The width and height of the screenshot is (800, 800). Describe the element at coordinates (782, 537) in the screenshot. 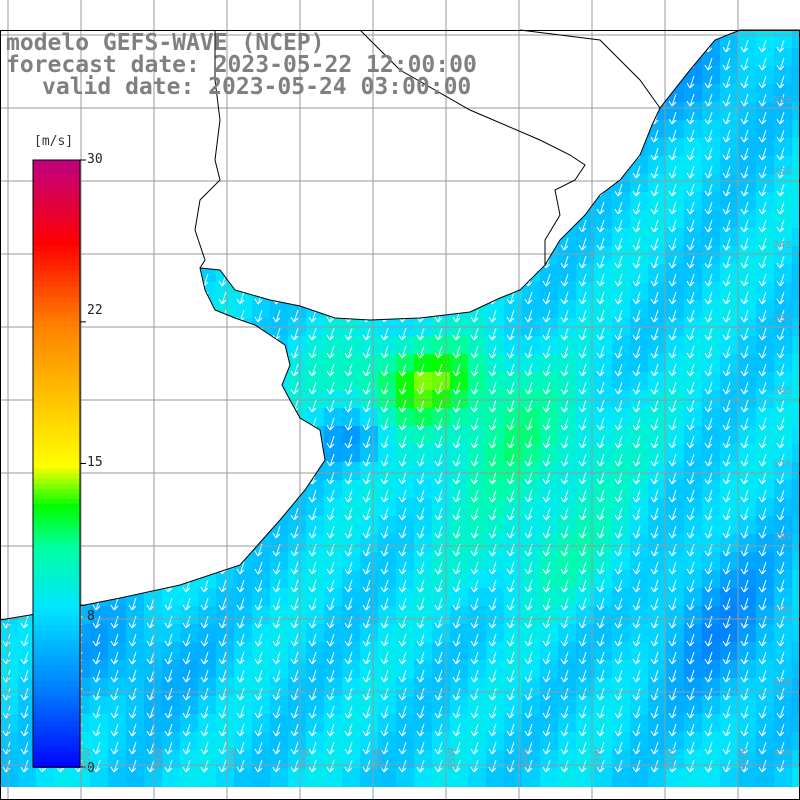

I see `lat-label: 38S` at that location.